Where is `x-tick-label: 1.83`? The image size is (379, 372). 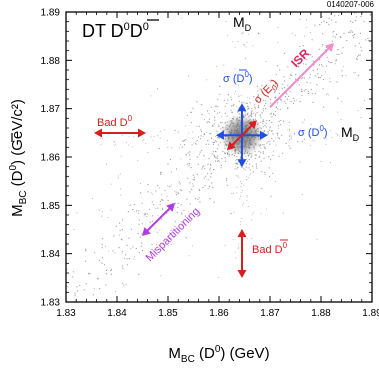
x-tick-label: 1.83 is located at coordinates (66, 313).